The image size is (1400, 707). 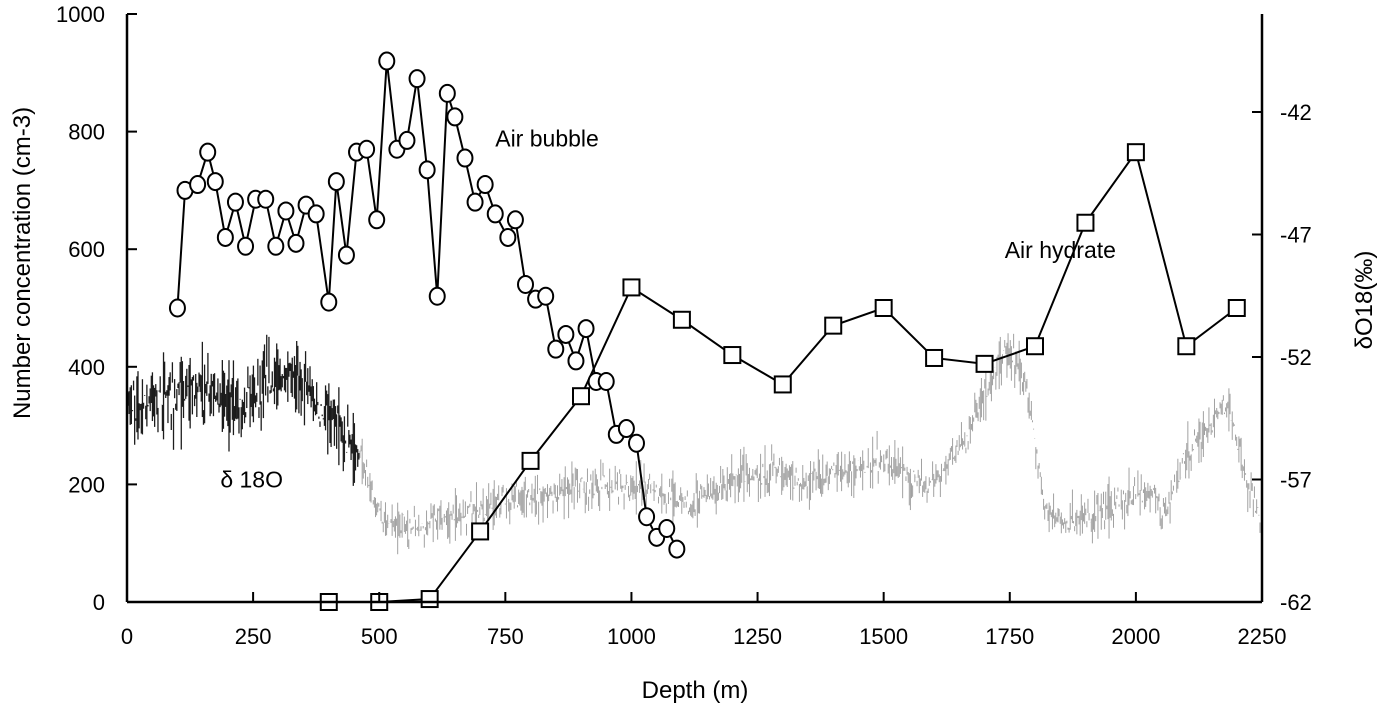 I want to click on x-tick-label: 1250, so click(x=757, y=636).